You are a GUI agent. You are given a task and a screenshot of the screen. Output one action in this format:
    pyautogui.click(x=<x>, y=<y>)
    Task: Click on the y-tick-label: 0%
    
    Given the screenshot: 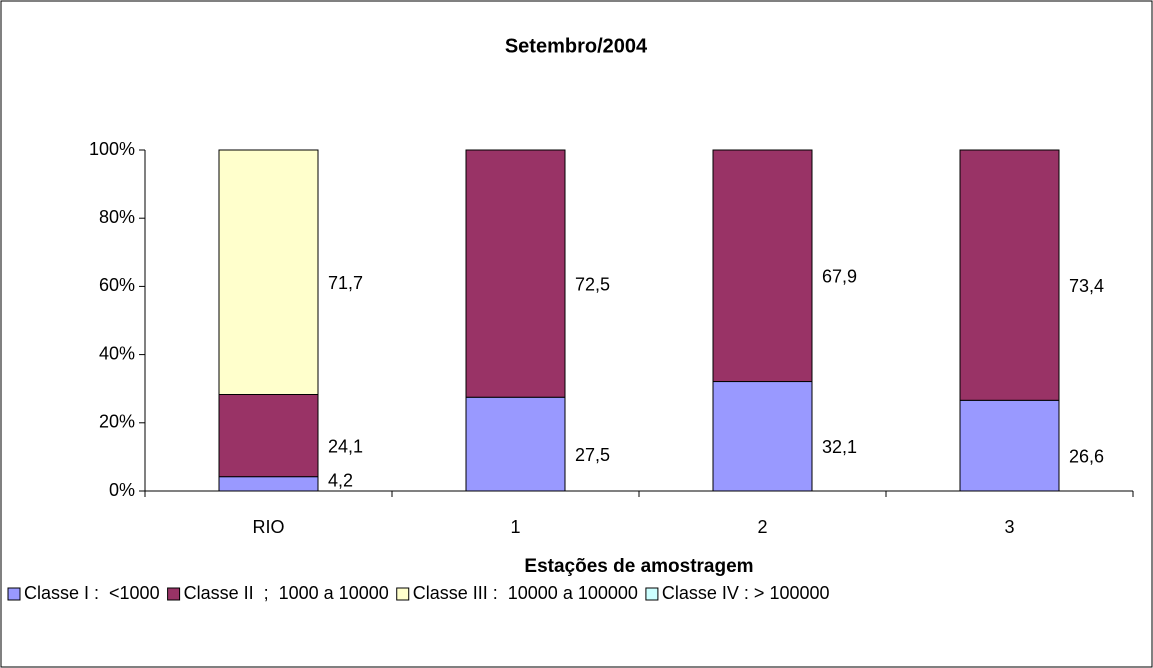 What is the action you would take?
    pyautogui.click(x=122, y=490)
    